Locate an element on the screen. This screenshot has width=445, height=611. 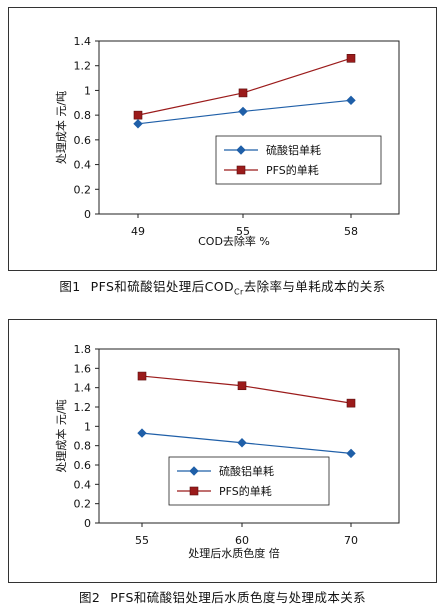
figure-2-caption: 图2 PFS和硫酸铝处理后水质色度与处理成本关系 is located at coordinates (222, 597).